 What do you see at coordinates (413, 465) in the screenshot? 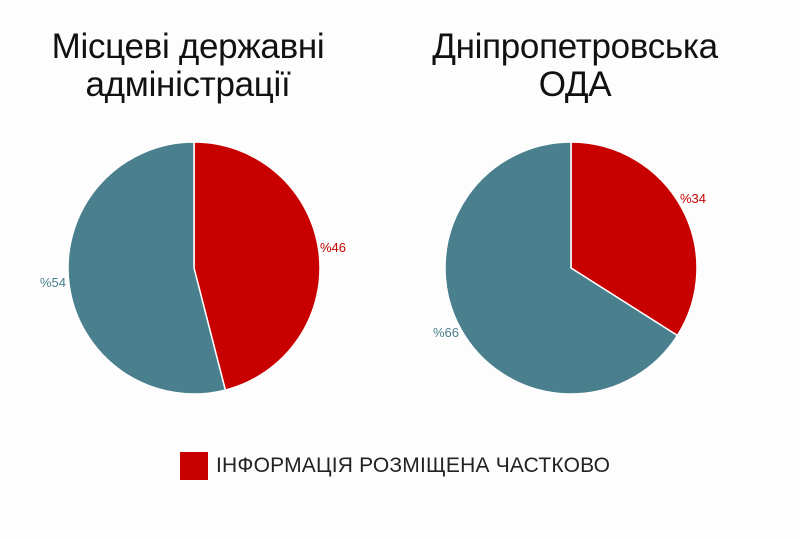
I see `legend-label-partial: ІНФОРМАЦІЯ РОЗМІЩЕНА ЧАСТКОВО` at bounding box center [413, 465].